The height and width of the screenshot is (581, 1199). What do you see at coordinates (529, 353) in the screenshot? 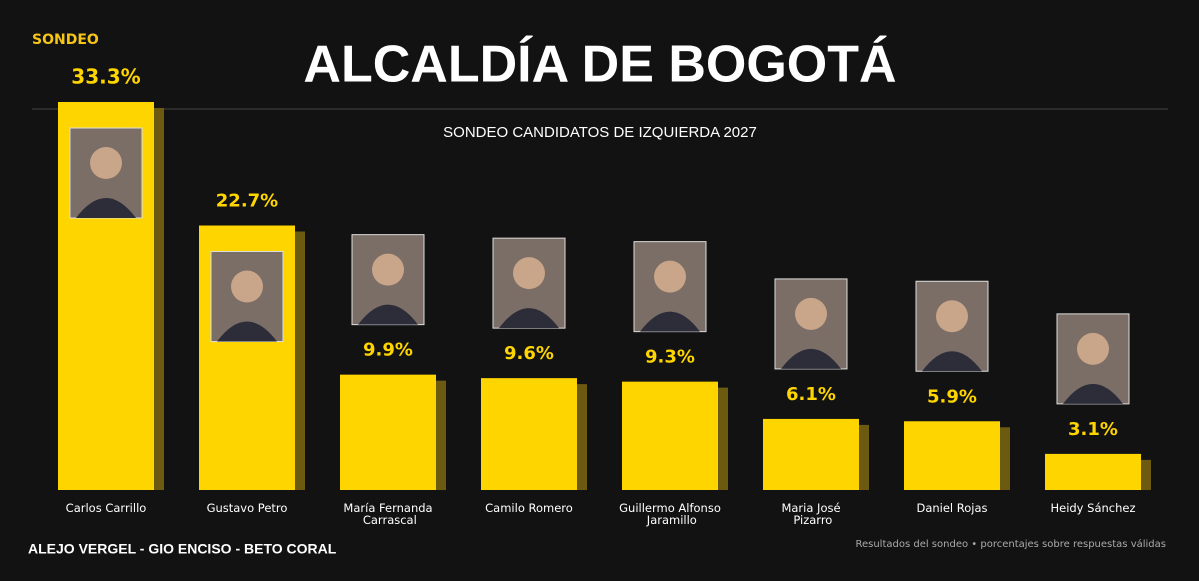
I see `value-label: 9.6%` at bounding box center [529, 353].